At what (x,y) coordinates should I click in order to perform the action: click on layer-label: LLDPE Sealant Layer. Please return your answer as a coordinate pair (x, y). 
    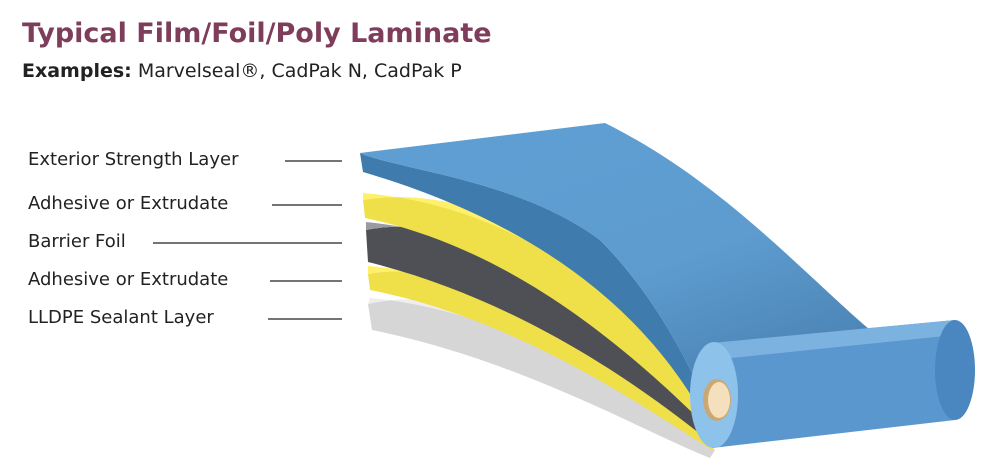
    Looking at the image, I should click on (121, 317).